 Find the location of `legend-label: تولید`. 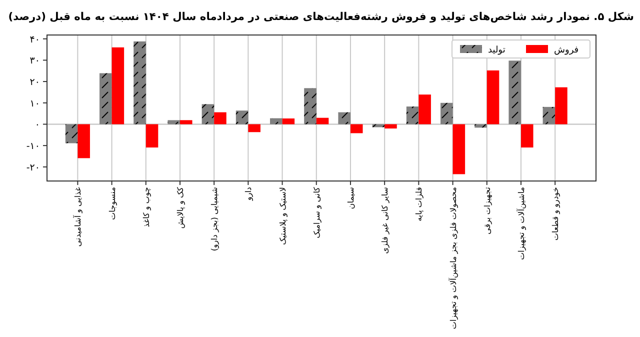

legend-label: تولید is located at coordinates (497, 51).